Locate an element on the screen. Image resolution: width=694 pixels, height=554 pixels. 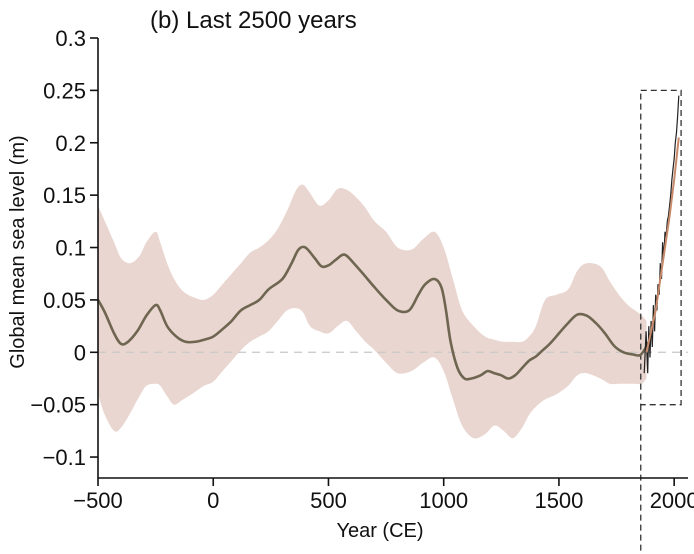
y-tick-label: 0.1 is located at coordinates (70, 248).